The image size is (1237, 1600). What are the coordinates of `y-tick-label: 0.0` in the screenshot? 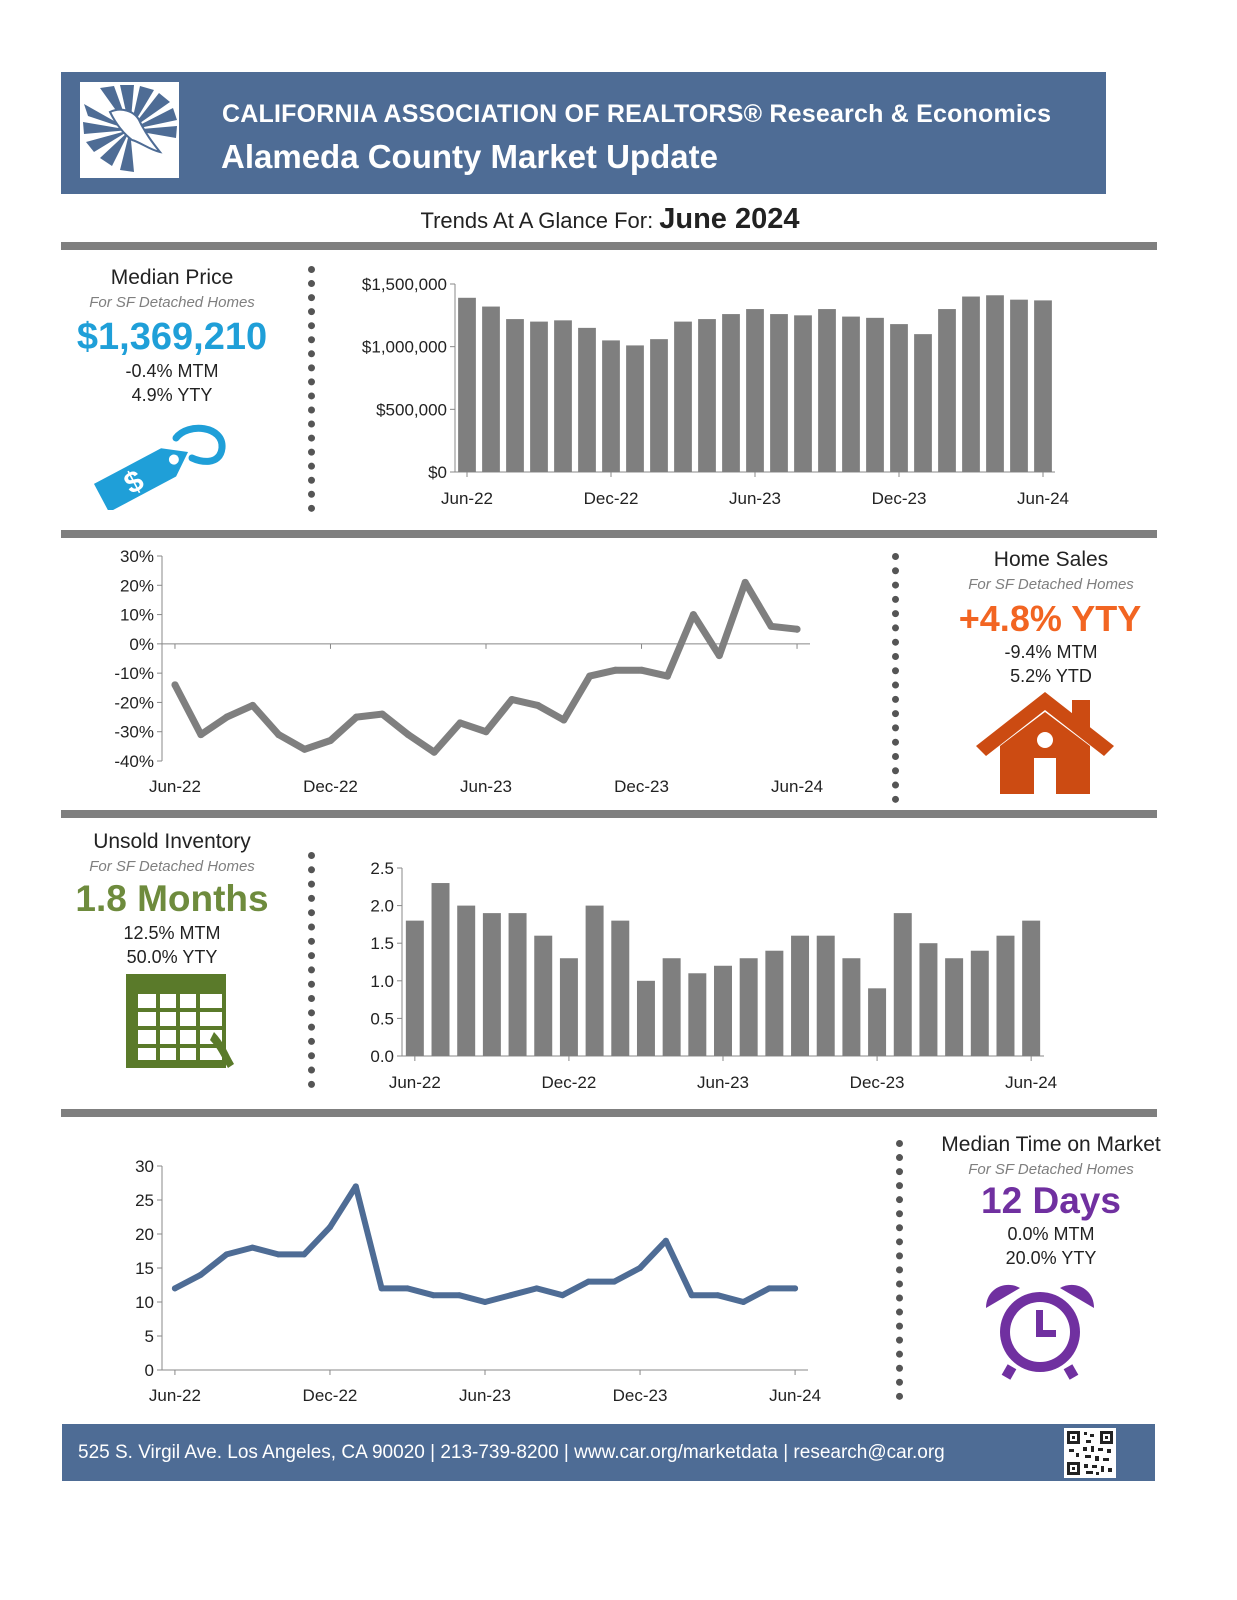 It's located at (382, 1056).